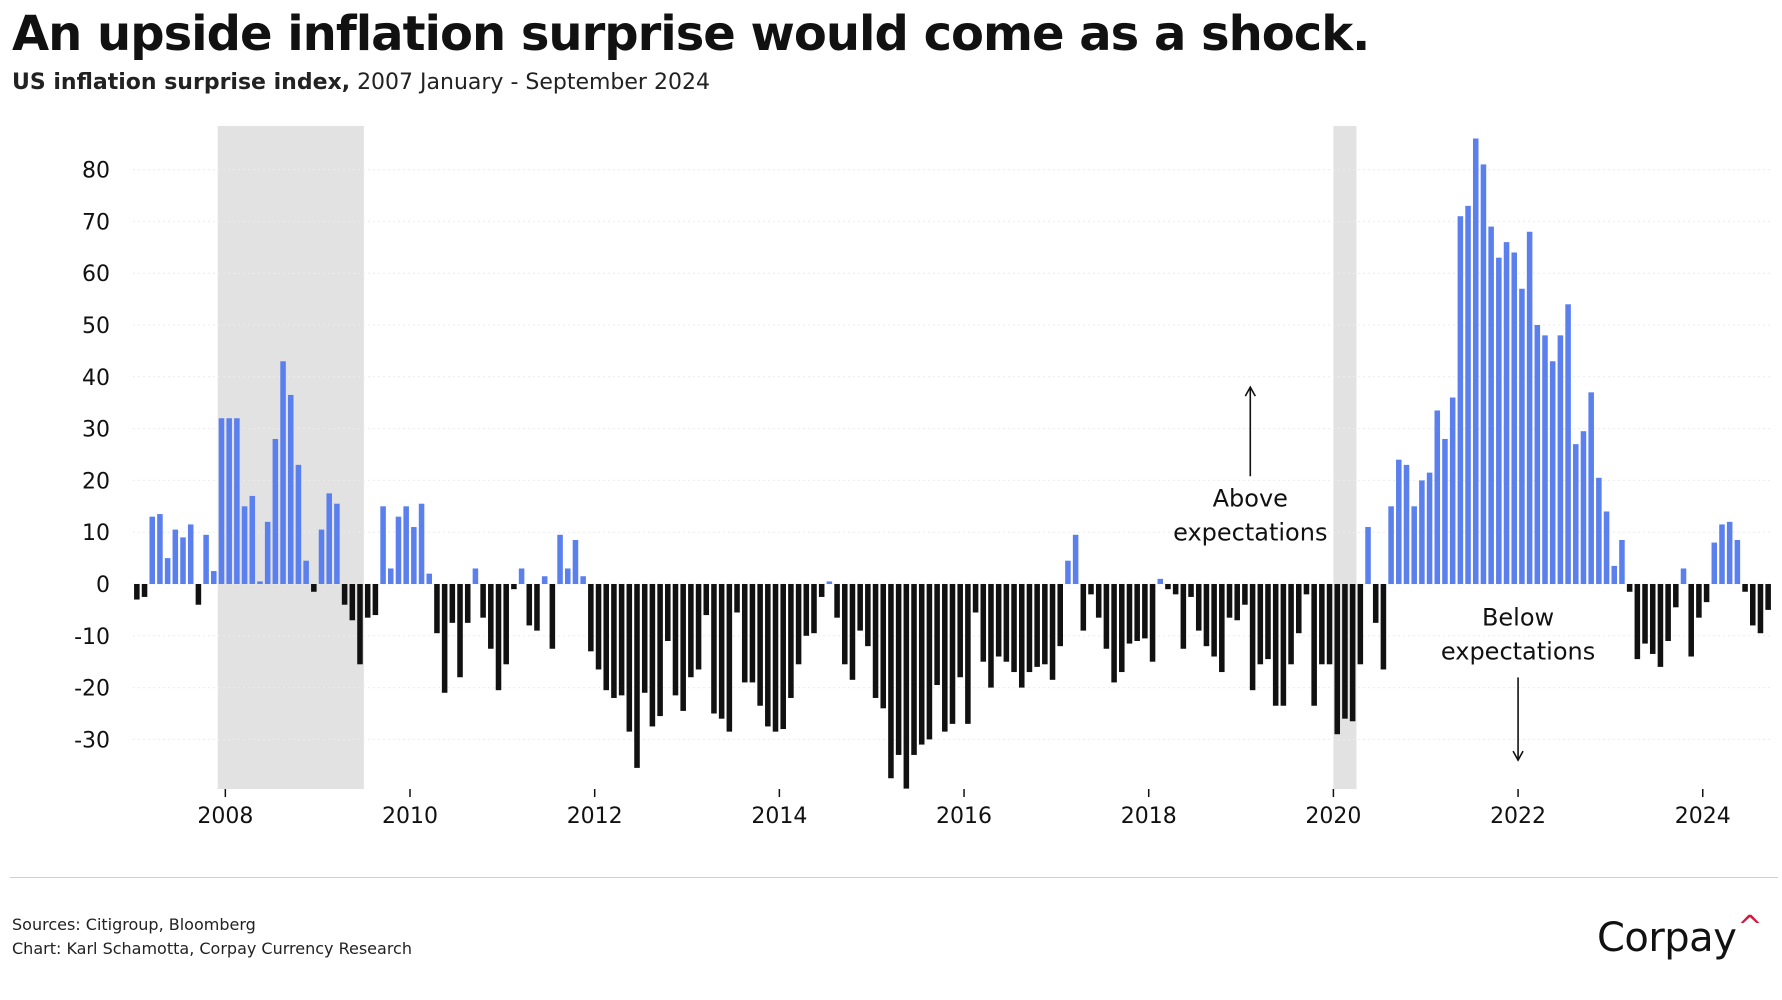 The height and width of the screenshot is (1000, 1782). What do you see at coordinates (134, 924) in the screenshot?
I see `footer-sources: Sources: Citigroup, Bloomberg` at bounding box center [134, 924].